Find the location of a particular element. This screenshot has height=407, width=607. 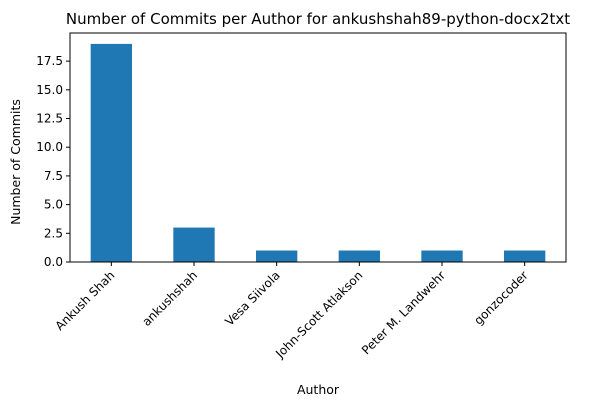

x-tick-label: John-Scott Atlakson is located at coordinates (318, 314).